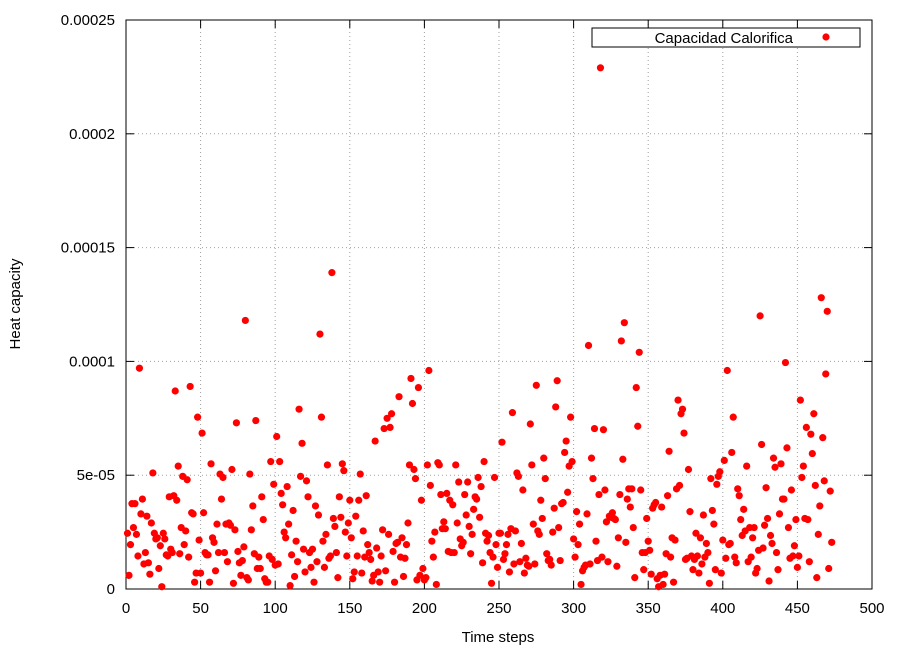  What do you see at coordinates (126, 608) in the screenshot?
I see `x-tick-label: 0` at bounding box center [126, 608].